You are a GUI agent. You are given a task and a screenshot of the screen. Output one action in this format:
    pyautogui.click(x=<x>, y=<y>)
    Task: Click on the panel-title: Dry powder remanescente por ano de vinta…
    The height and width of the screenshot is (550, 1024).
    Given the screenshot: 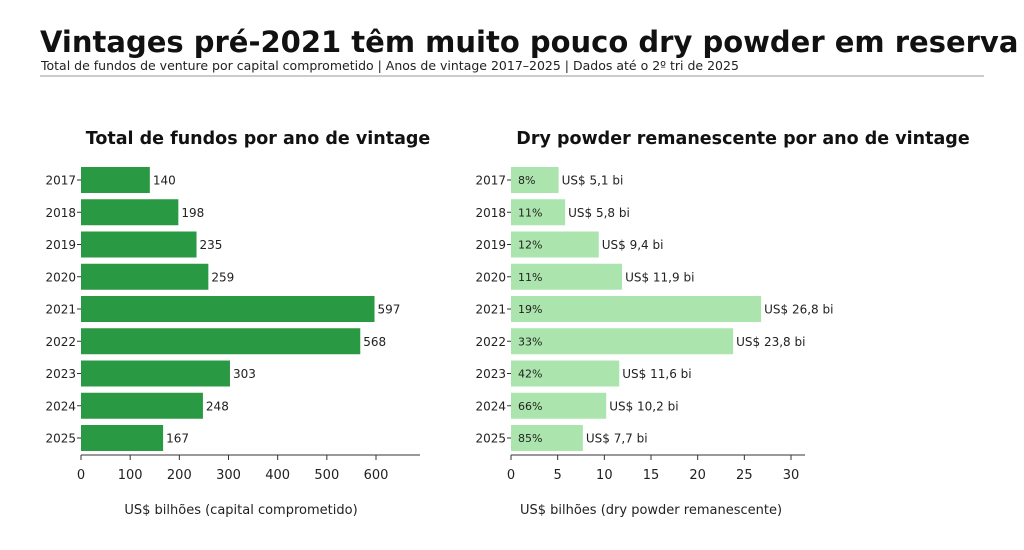 What is the action you would take?
    pyautogui.click(x=743, y=139)
    